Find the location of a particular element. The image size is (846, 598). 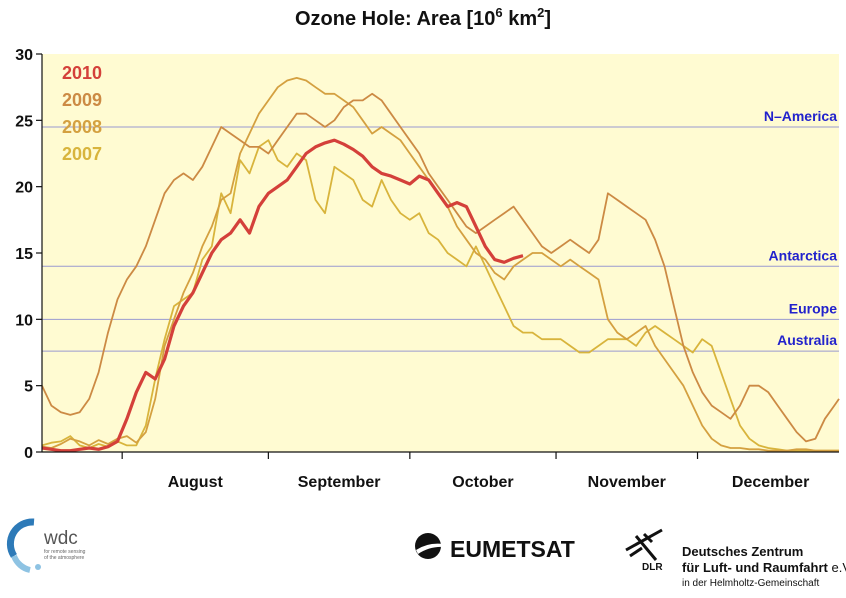

dlr-line-2: für Luft- und Raumfahrt e.V. is located at coordinates (764, 567).